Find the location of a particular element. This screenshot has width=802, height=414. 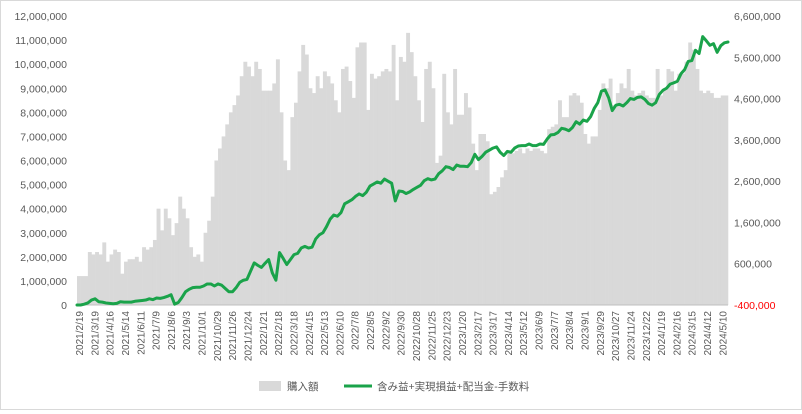

y-left-tick-label: 11,000,000 is located at coordinates (41, 41).